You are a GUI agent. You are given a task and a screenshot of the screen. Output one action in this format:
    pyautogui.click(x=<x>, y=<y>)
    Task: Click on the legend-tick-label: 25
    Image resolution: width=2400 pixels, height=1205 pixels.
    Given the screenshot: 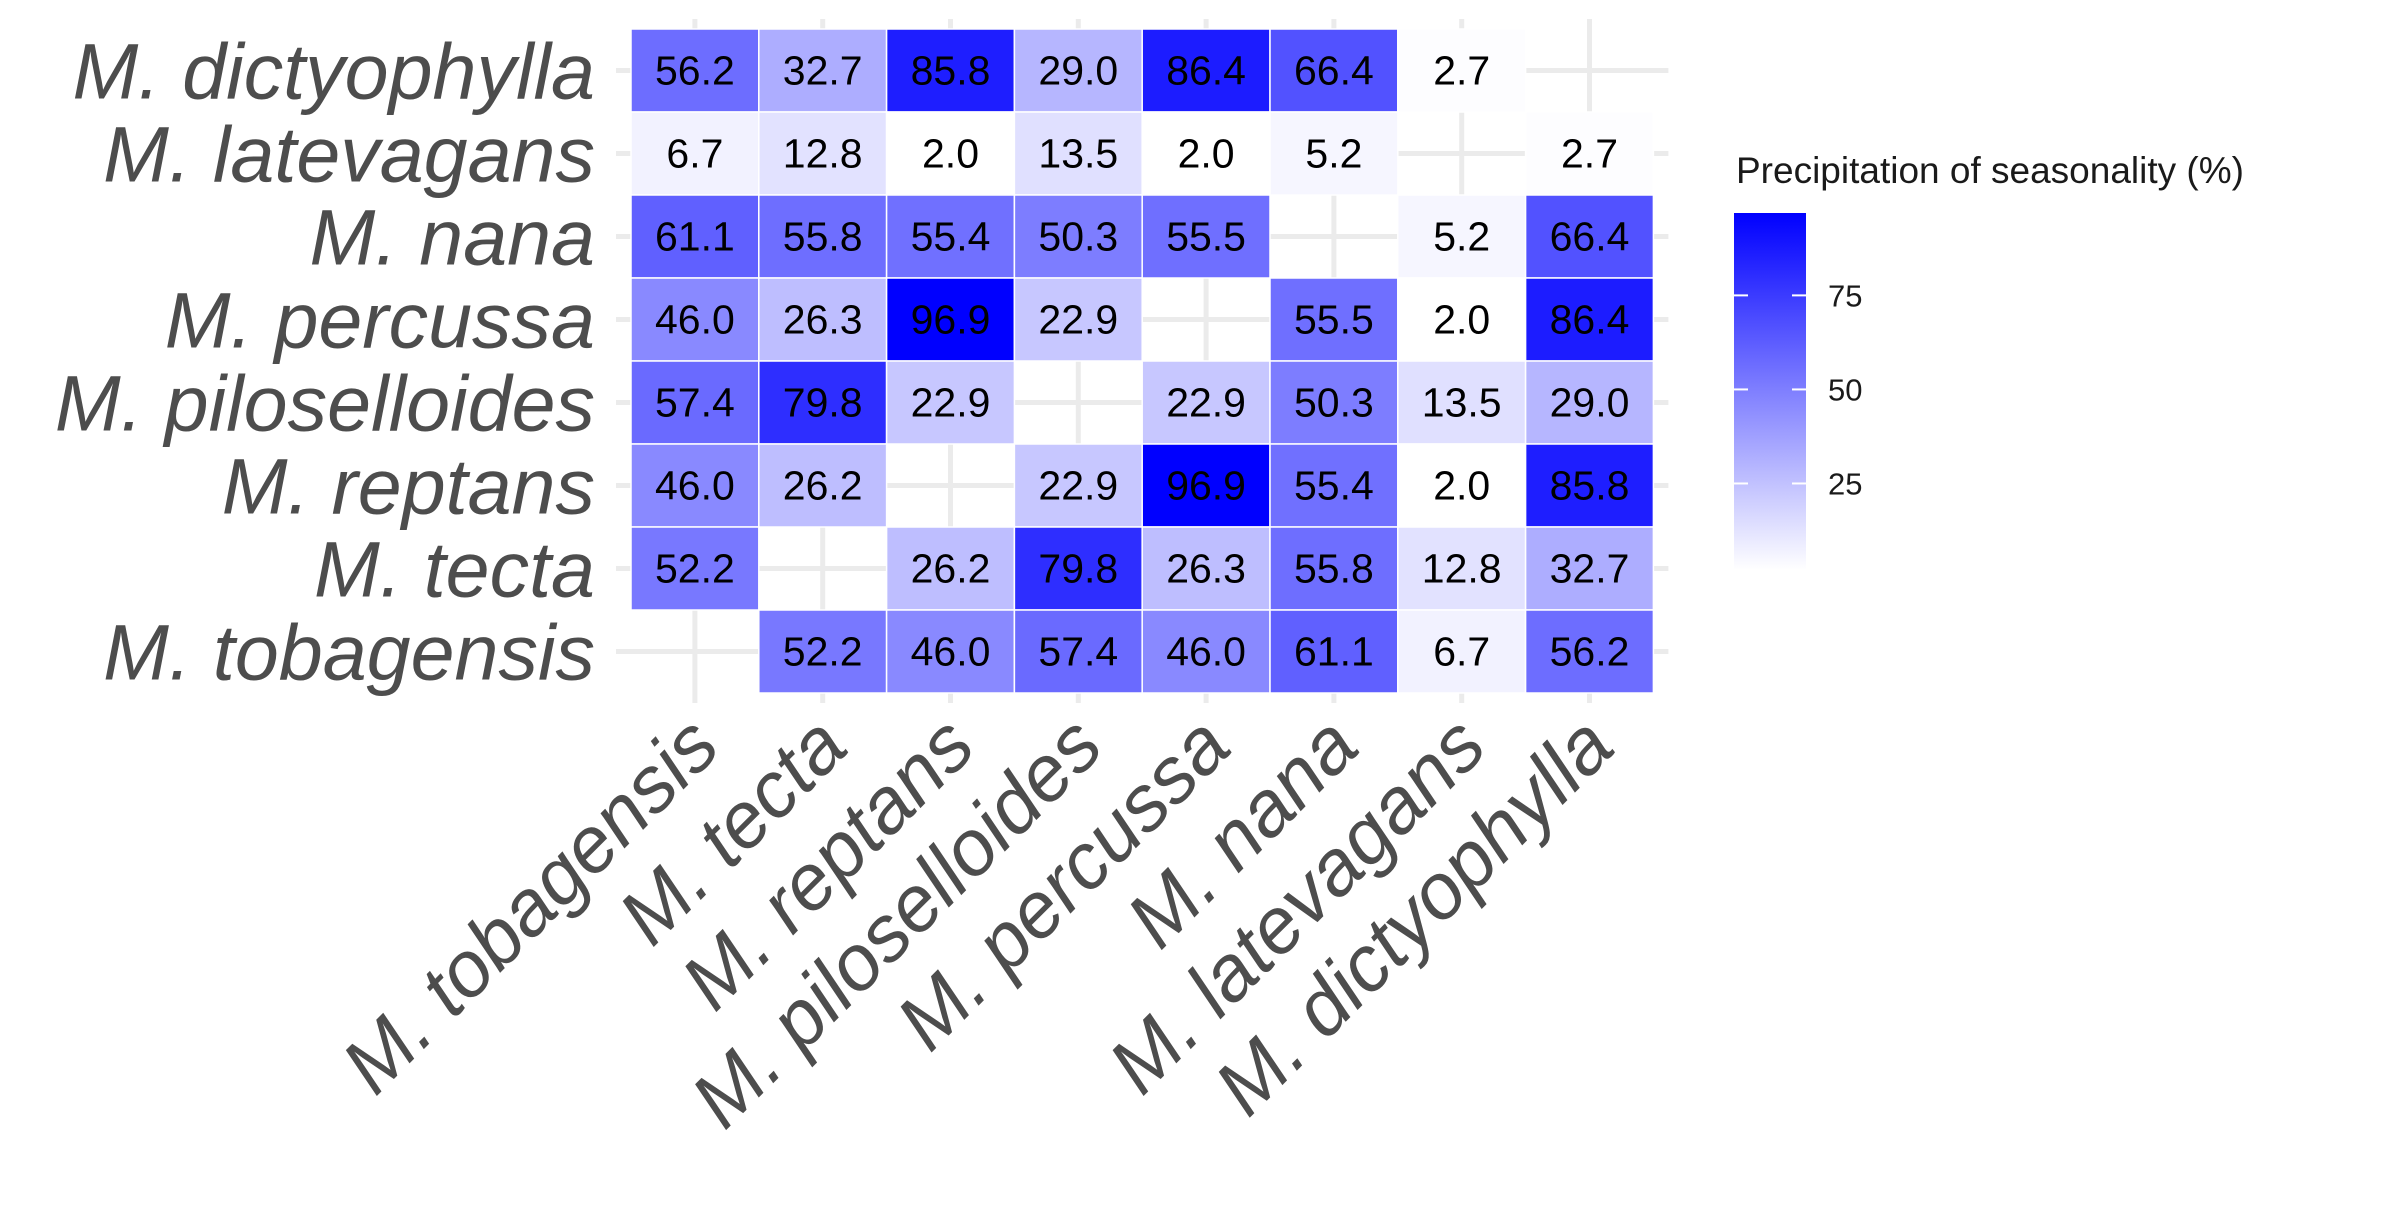 What is the action you would take?
    pyautogui.click(x=1845, y=483)
    